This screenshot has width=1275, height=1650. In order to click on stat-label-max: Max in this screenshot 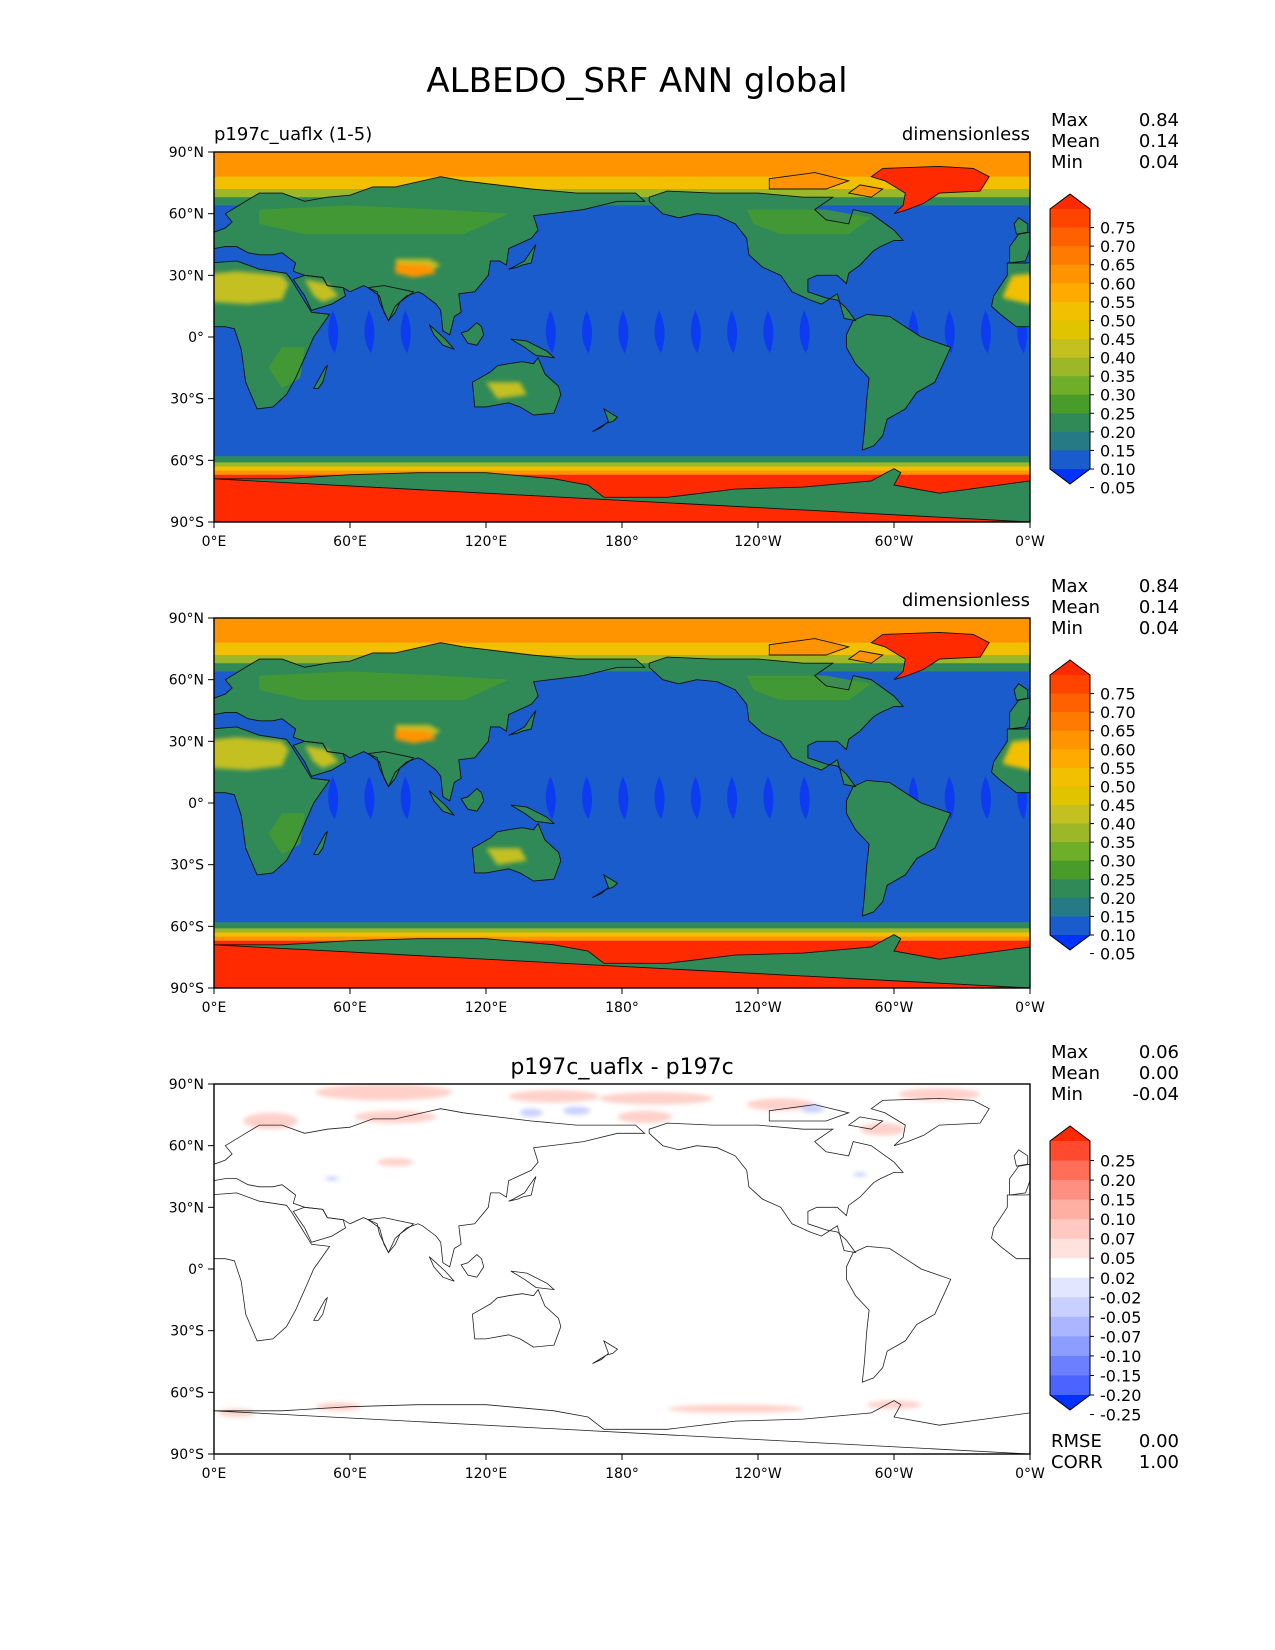, I will do `click(1070, 120)`.